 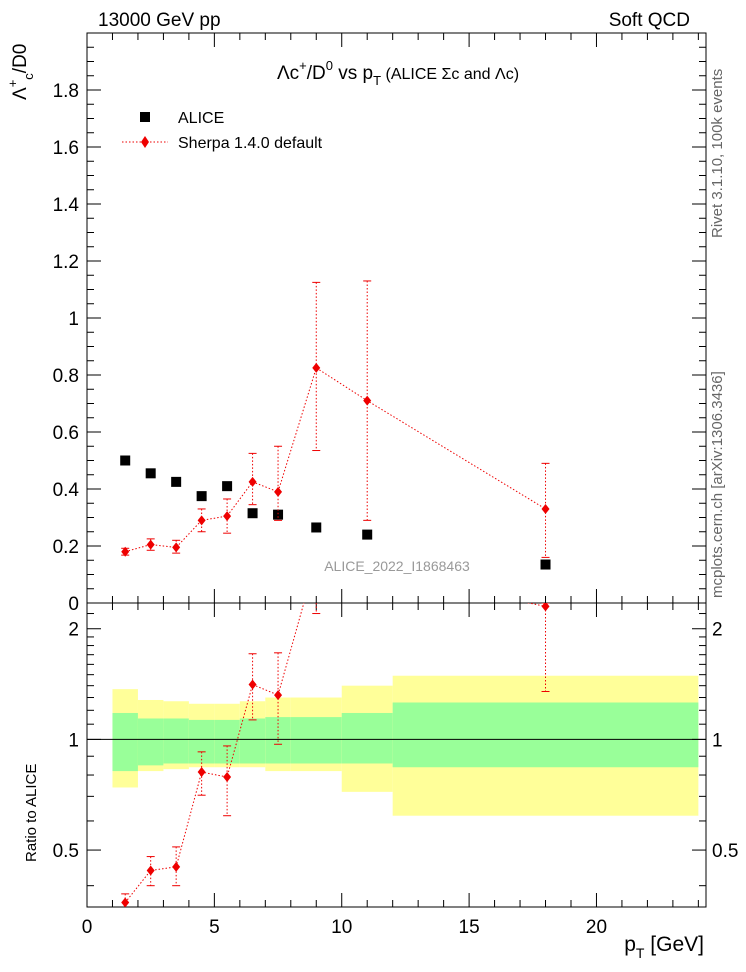 What do you see at coordinates (717, 484) in the screenshot?
I see `mcplots-label: mcplots.cern.ch [arXiv:1306.3436]` at bounding box center [717, 484].